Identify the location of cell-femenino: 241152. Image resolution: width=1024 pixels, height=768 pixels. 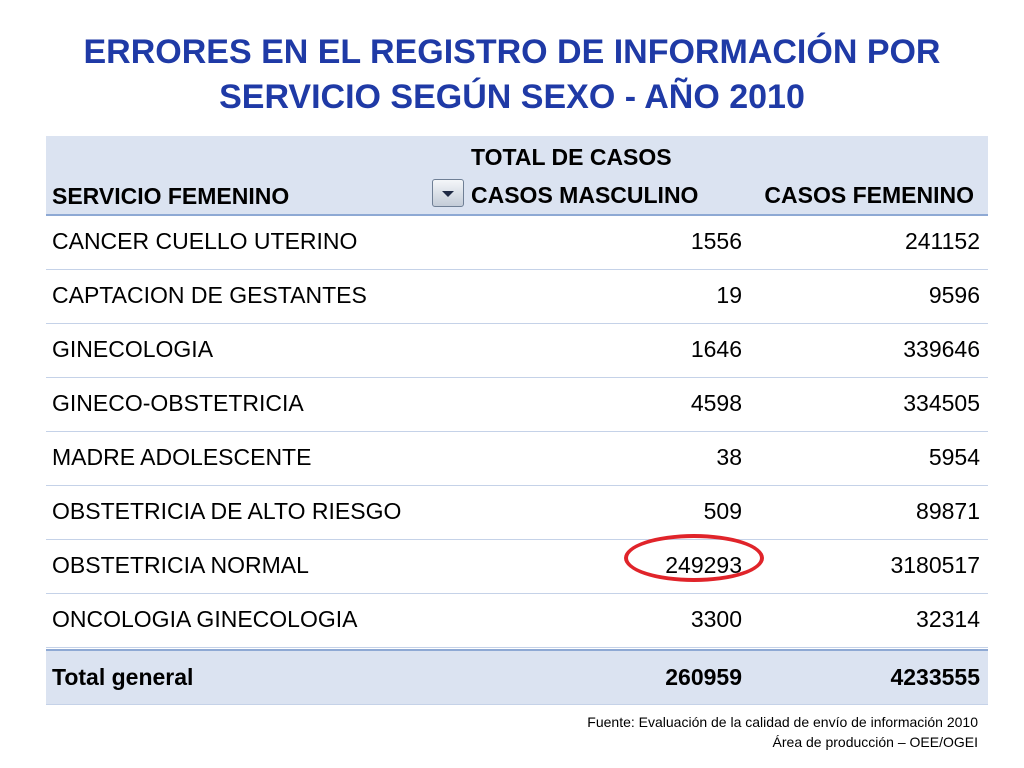
(942, 241).